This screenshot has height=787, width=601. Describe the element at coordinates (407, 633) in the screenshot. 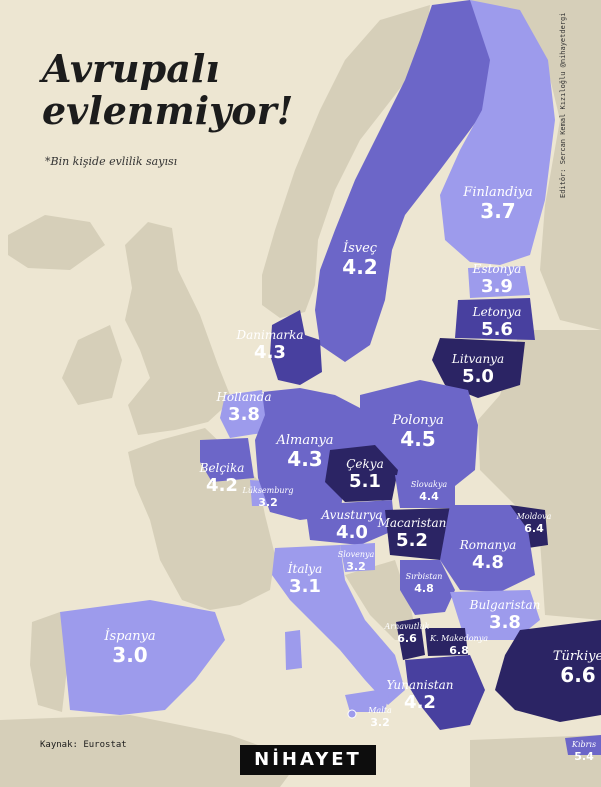

I see `label-arnavutluk: Arnavutluk 6.6` at that location.